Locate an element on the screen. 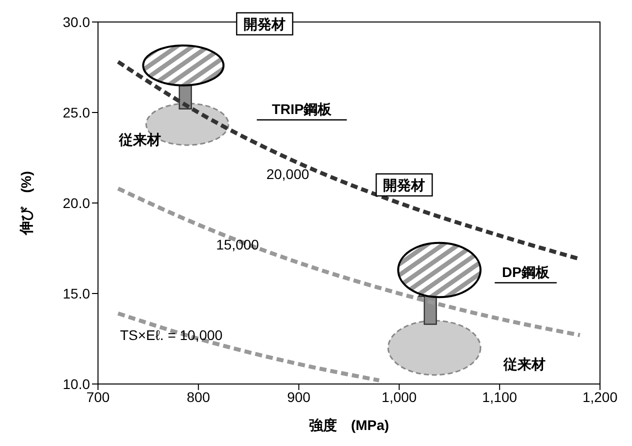 This screenshot has width=632, height=446. x-tick-label: 900 is located at coordinates (299, 396).